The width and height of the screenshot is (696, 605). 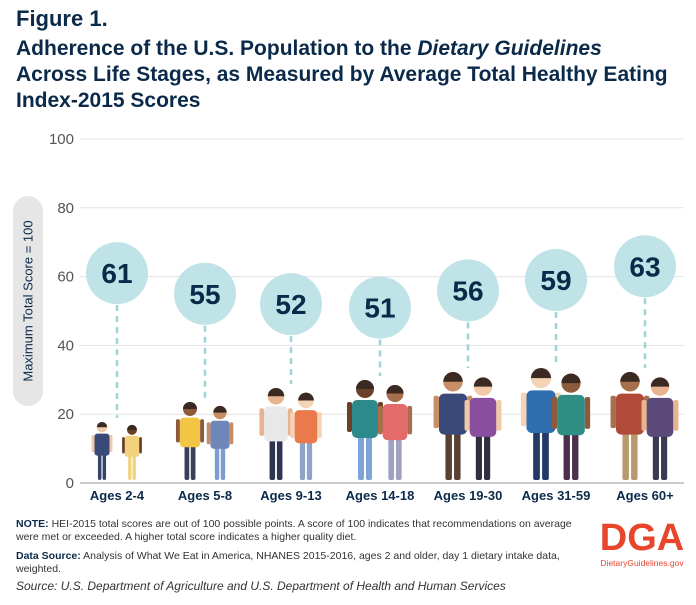 I want to click on value-label: 56, so click(x=467, y=290).